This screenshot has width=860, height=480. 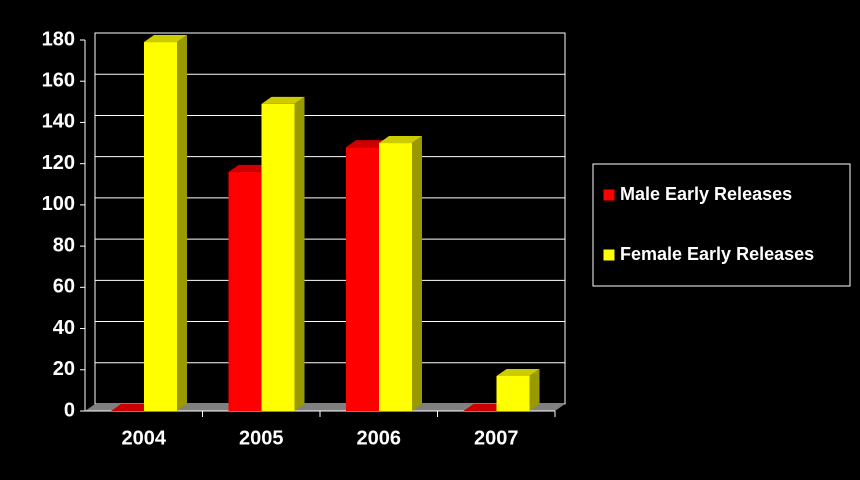 I want to click on x-tick-label: 2005, so click(x=261, y=438).